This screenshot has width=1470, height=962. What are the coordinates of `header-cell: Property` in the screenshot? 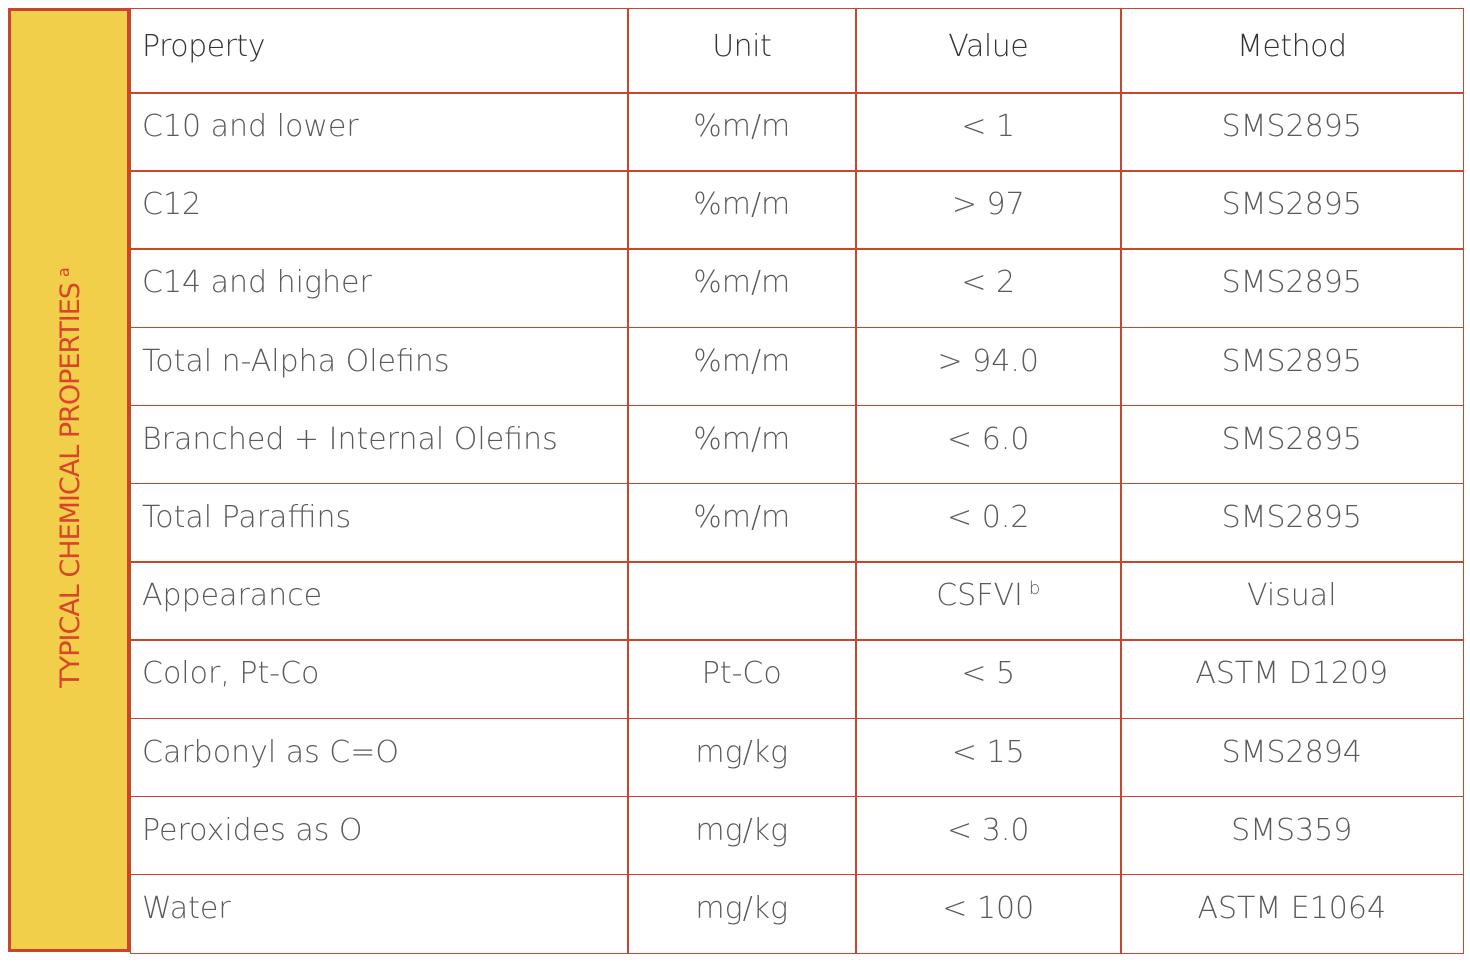 It's located at (379, 51).